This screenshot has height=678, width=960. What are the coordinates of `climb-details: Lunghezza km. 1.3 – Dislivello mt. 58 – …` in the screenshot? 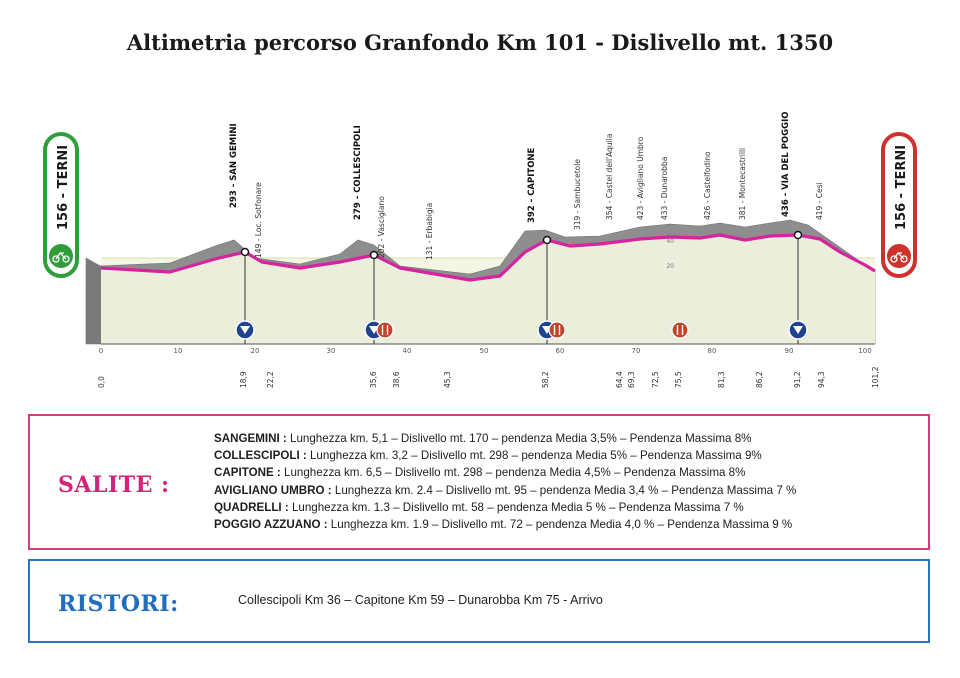 It's located at (516, 507).